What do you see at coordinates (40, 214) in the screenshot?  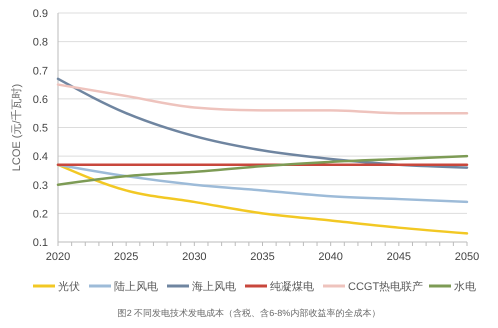 I see `y-tick-label: 0.2` at bounding box center [40, 214].